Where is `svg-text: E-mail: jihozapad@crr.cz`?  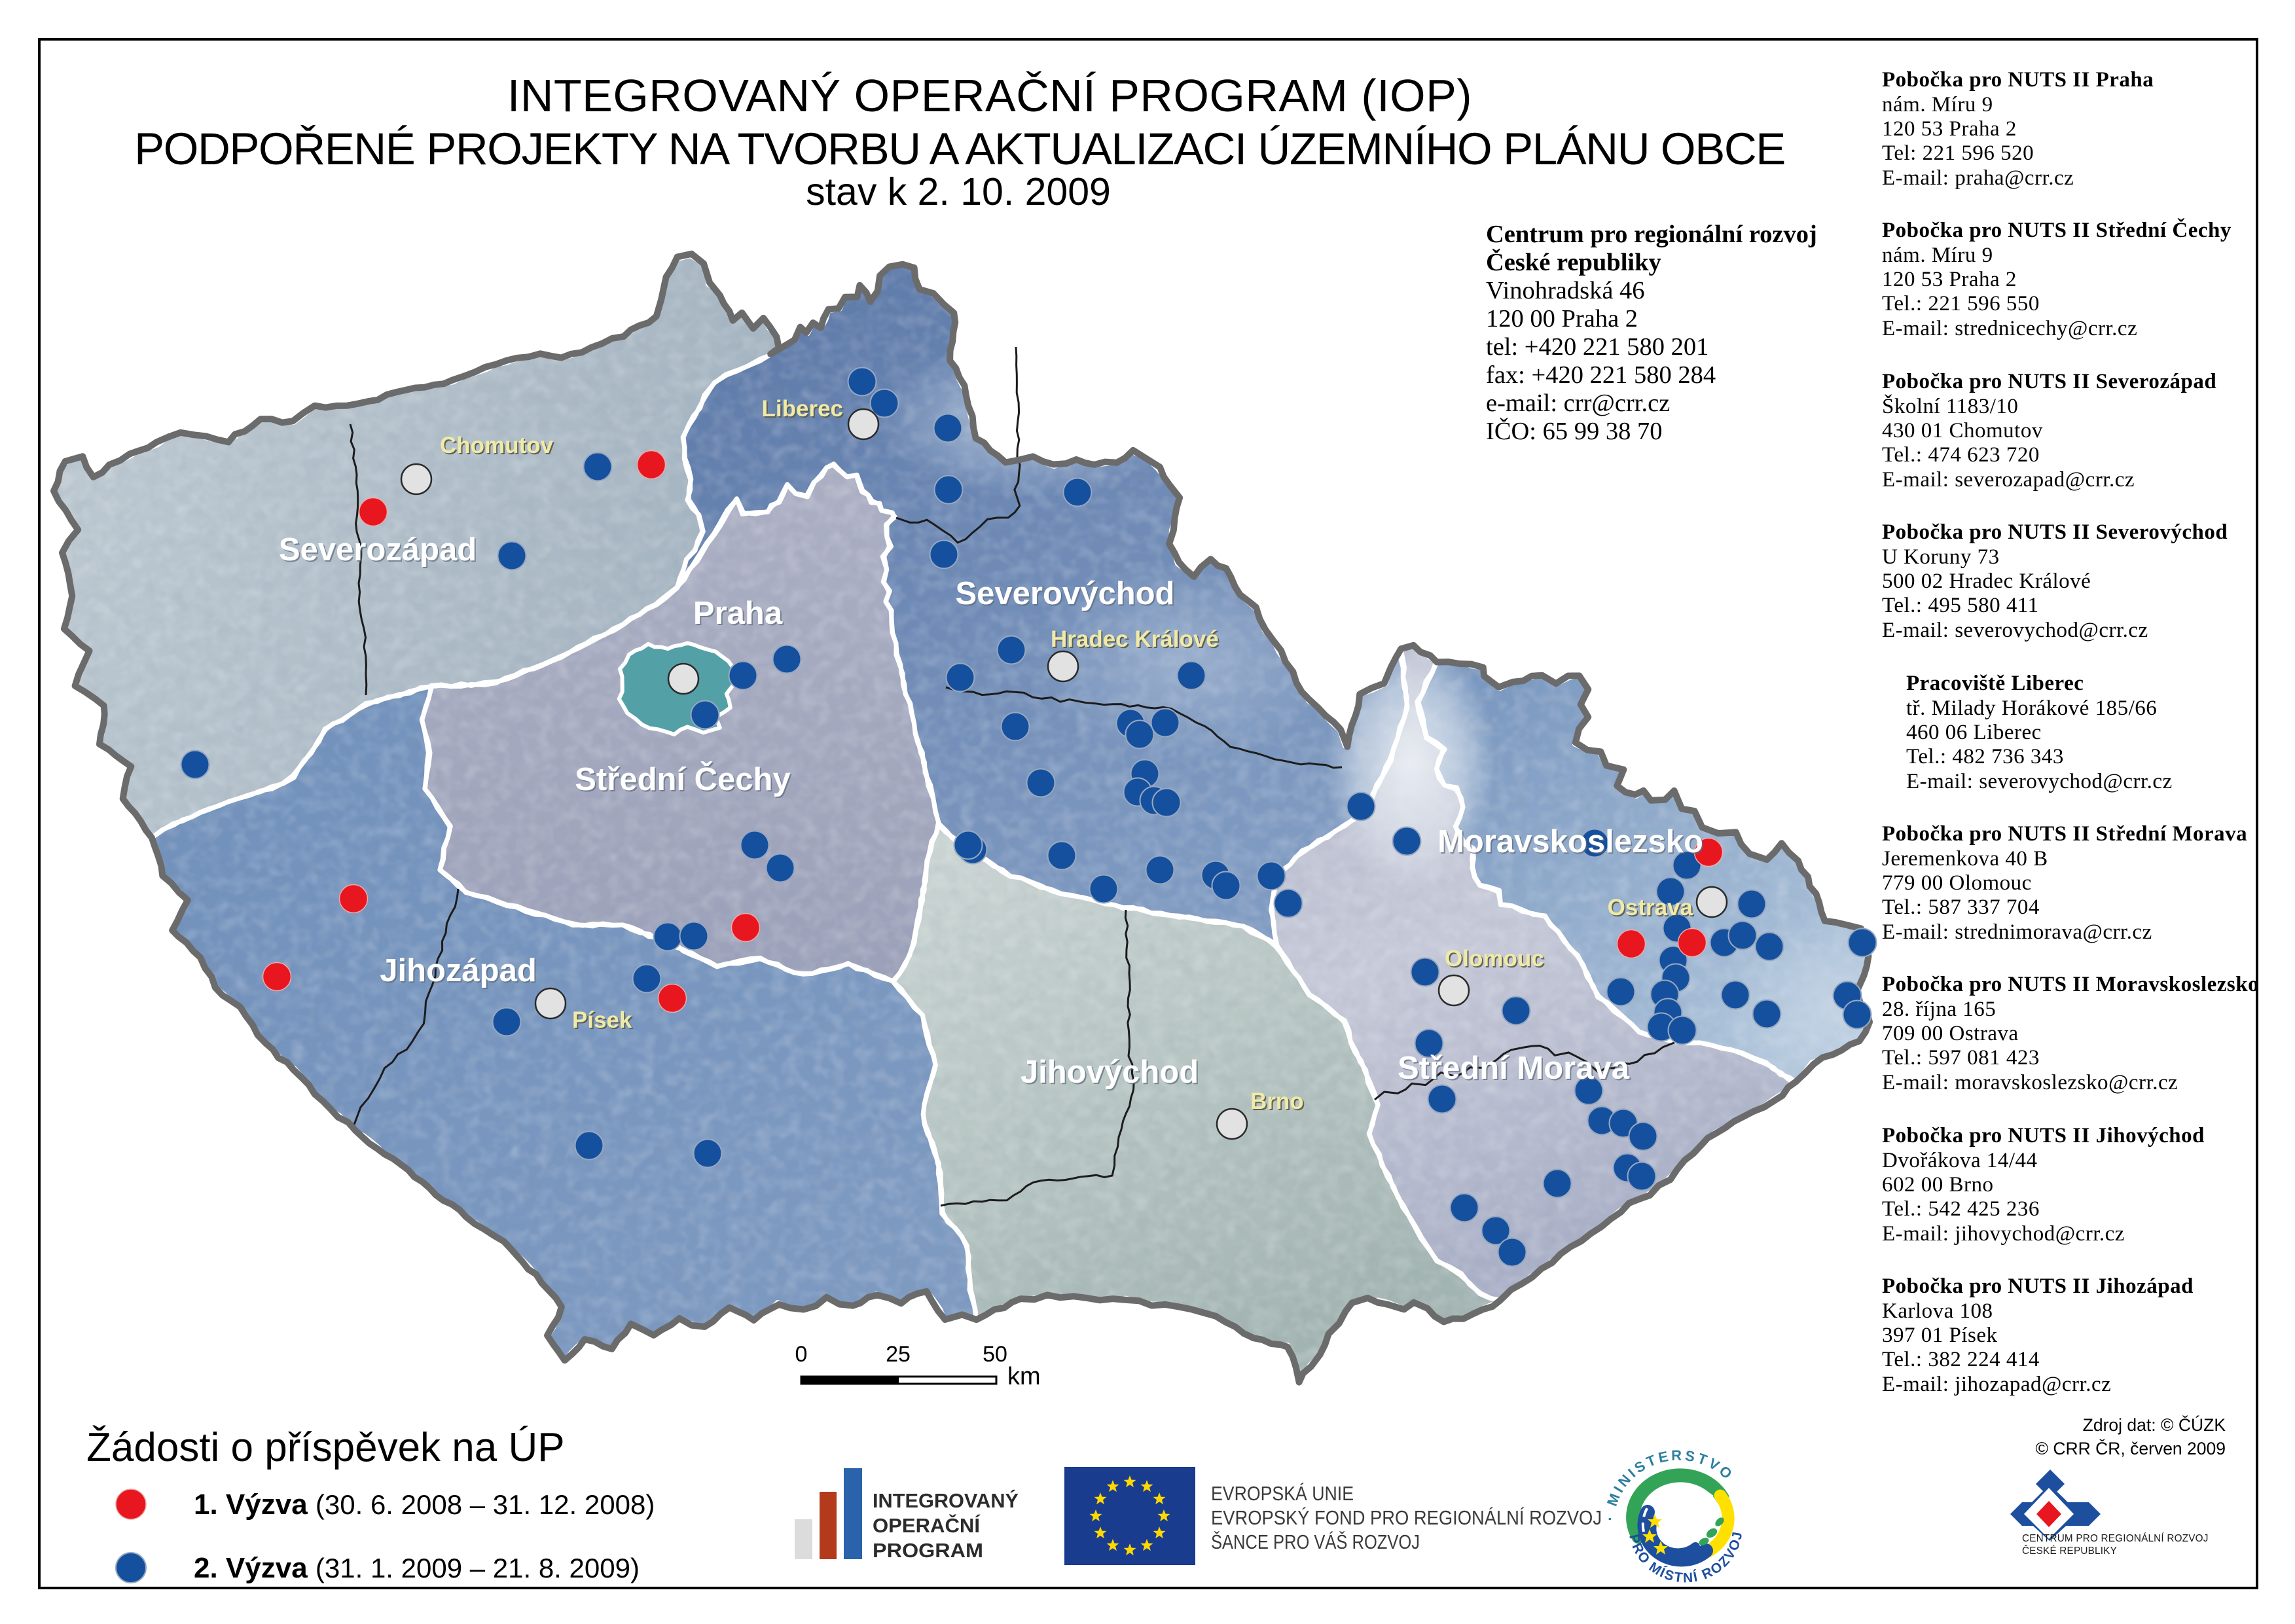 svg-text: E-mail: jihozapad@crr.cz is located at coordinates (1997, 1384).